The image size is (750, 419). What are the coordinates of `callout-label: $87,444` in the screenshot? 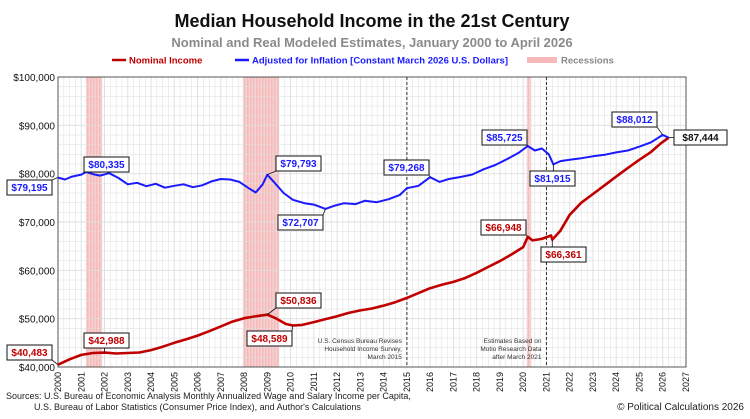 It's located at (700, 138).